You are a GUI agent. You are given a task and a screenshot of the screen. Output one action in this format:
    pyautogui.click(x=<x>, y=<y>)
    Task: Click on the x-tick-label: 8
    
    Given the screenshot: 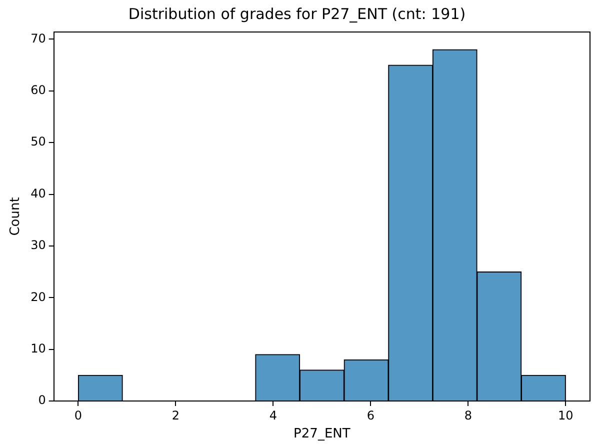 What is the action you would take?
    pyautogui.click(x=468, y=415)
    